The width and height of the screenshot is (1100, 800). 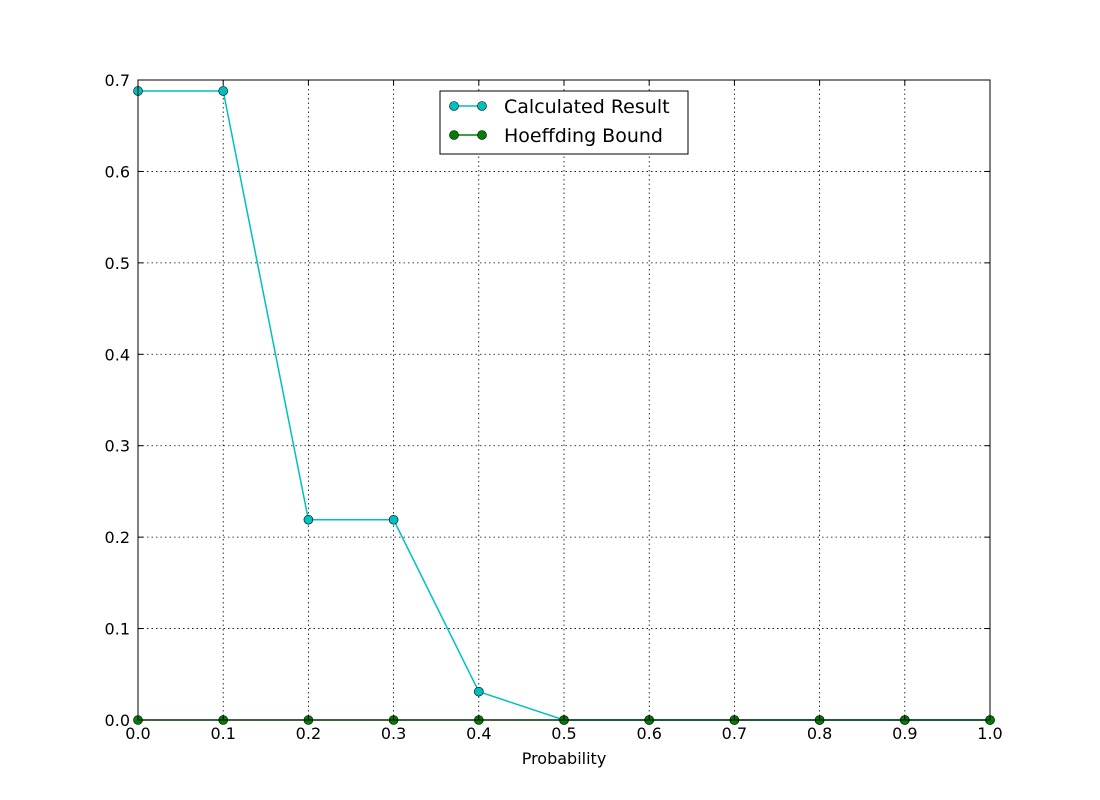 What do you see at coordinates (734, 733) in the screenshot?
I see `x-tick-label: 0.7` at bounding box center [734, 733].